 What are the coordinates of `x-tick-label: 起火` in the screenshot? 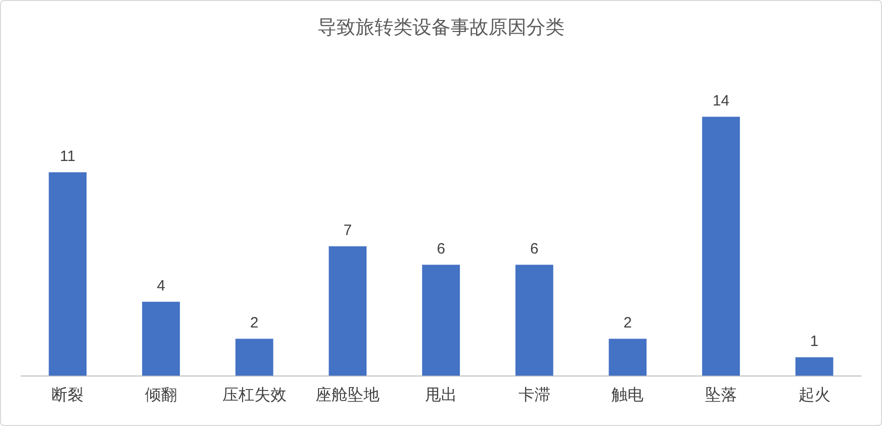 It's located at (814, 395).